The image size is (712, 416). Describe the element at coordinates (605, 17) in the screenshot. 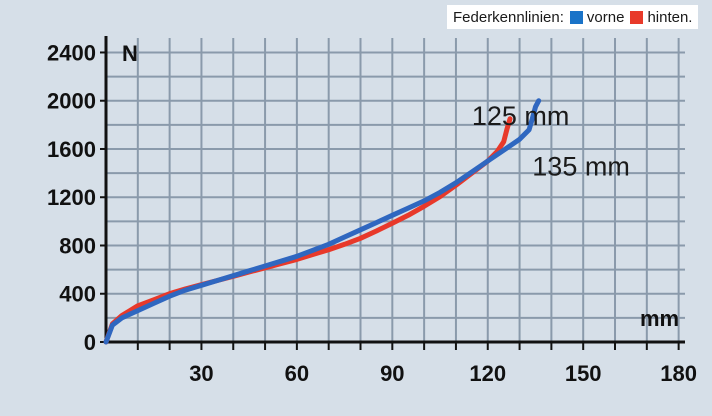

I see `legend-label-vorne: vorne` at that location.